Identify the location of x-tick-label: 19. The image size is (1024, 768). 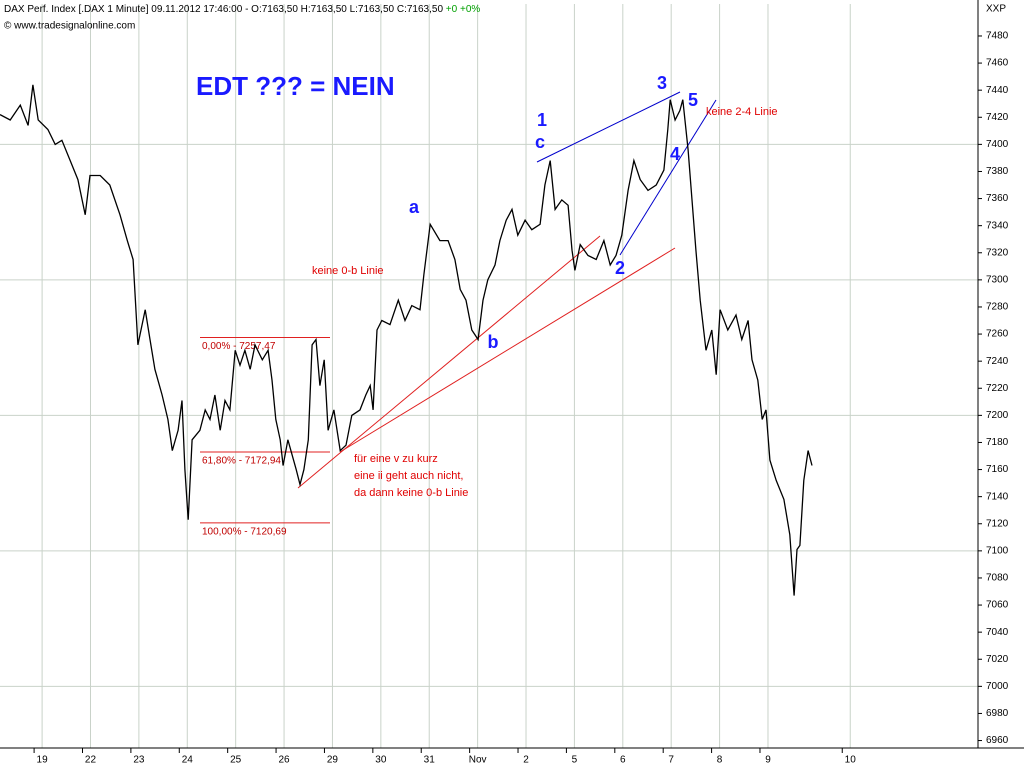
(43, 760).